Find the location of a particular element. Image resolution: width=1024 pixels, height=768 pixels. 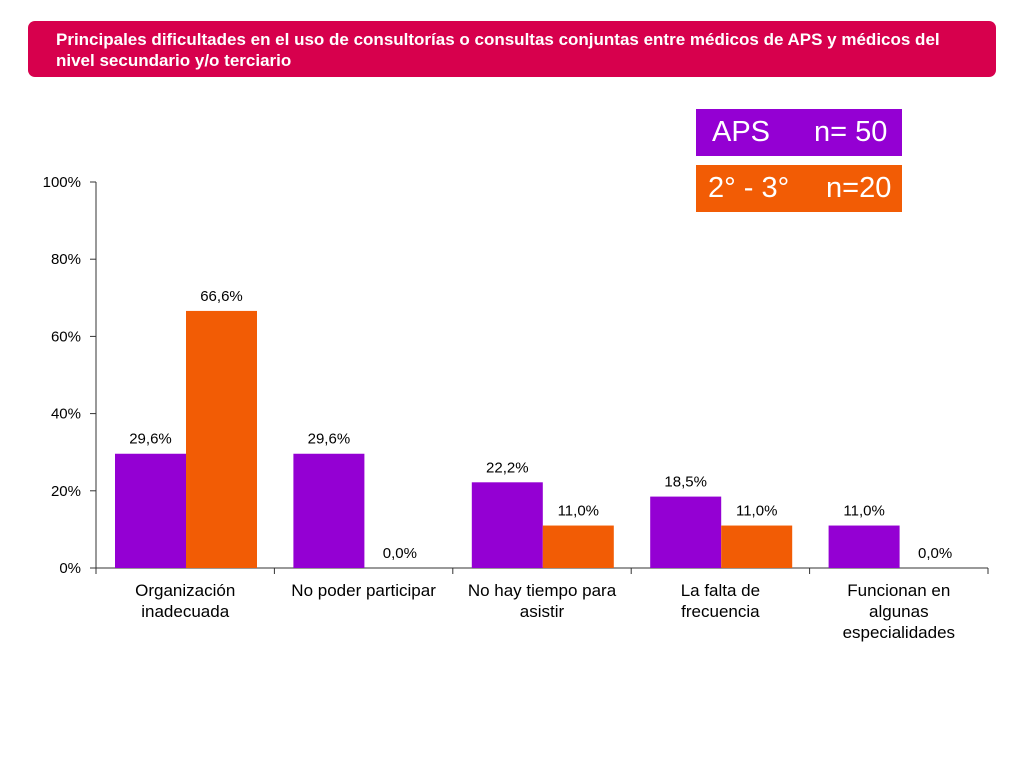

y-tick-label: 100% is located at coordinates (62, 182).